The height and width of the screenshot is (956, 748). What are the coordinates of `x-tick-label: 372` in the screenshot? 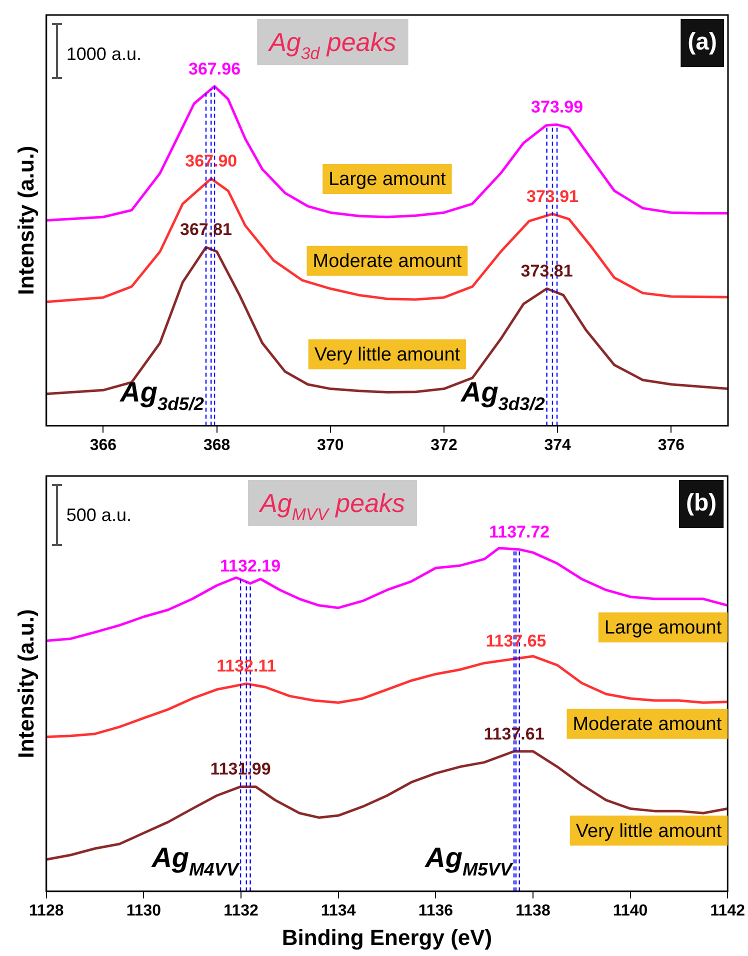 It's located at (444, 445).